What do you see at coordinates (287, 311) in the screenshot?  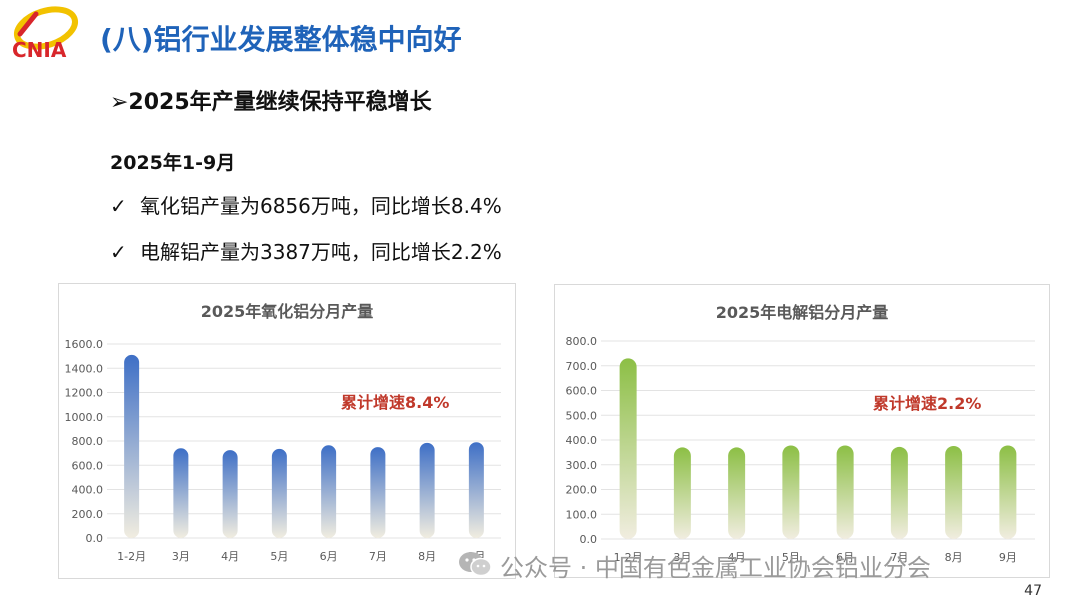 I see `chart-title: 2025年氧化铝分月产量` at bounding box center [287, 311].